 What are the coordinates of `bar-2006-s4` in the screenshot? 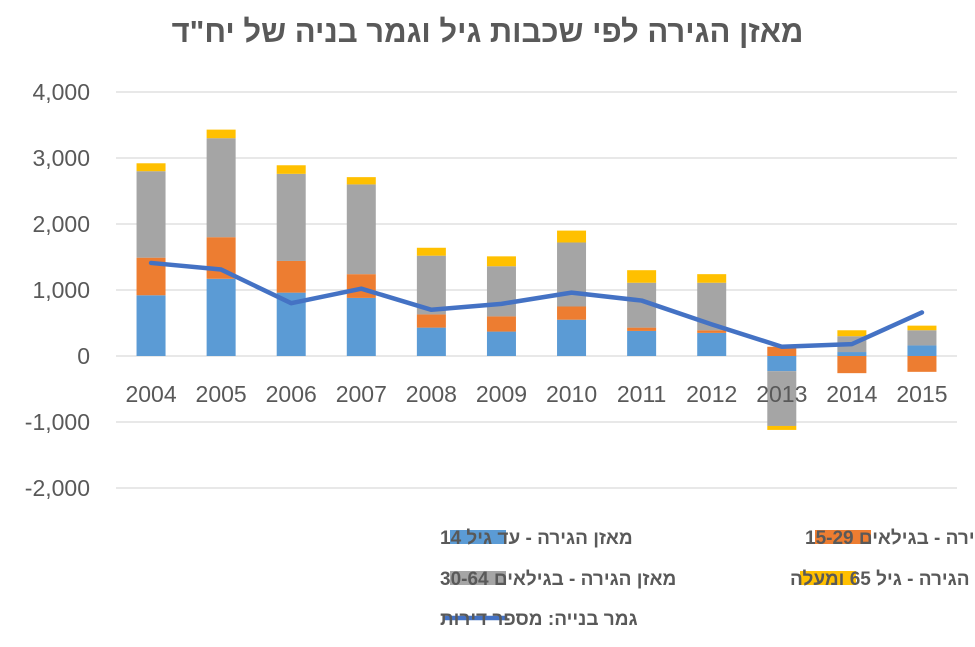 It's located at (291, 169).